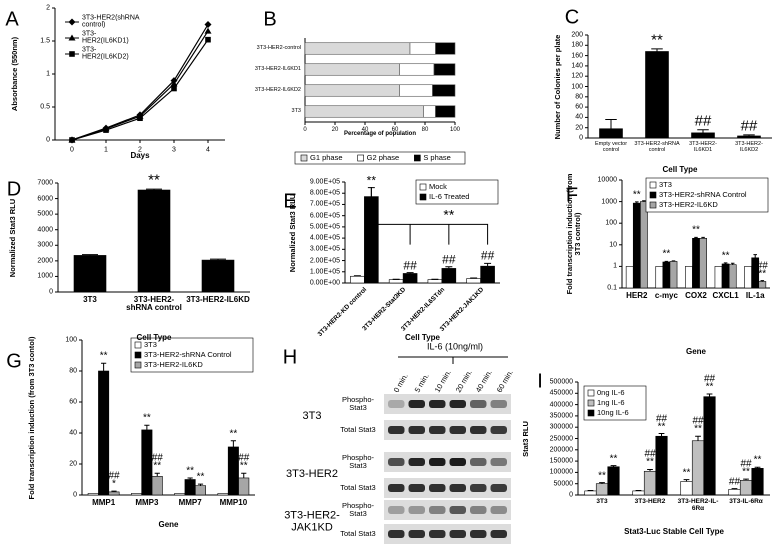 The image size is (778, 545). What do you see at coordinates (425, 129) in the screenshot?
I see `x-tick-label: 80` at bounding box center [425, 129].